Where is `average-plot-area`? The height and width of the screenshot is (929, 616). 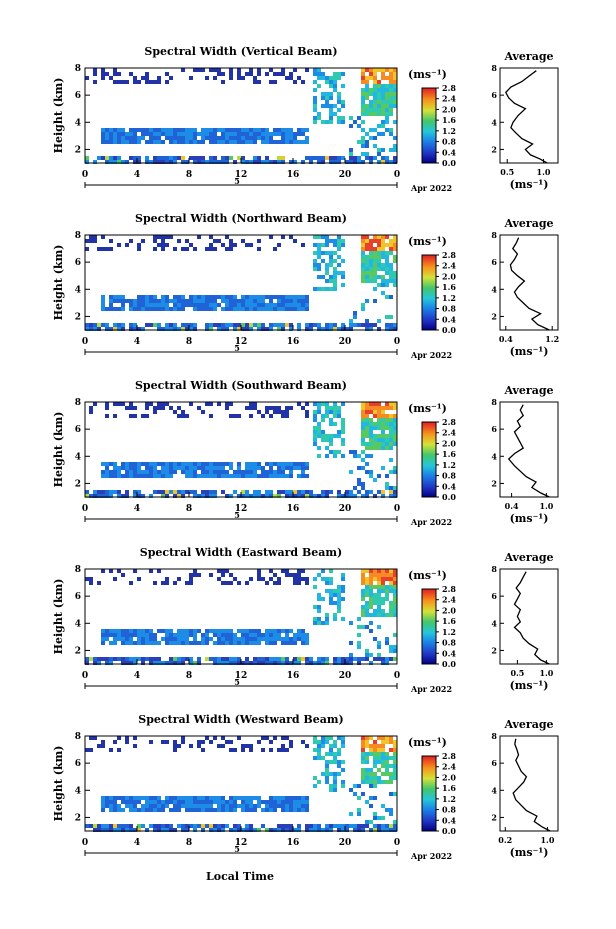 average-plot-area is located at coordinates (529, 616).